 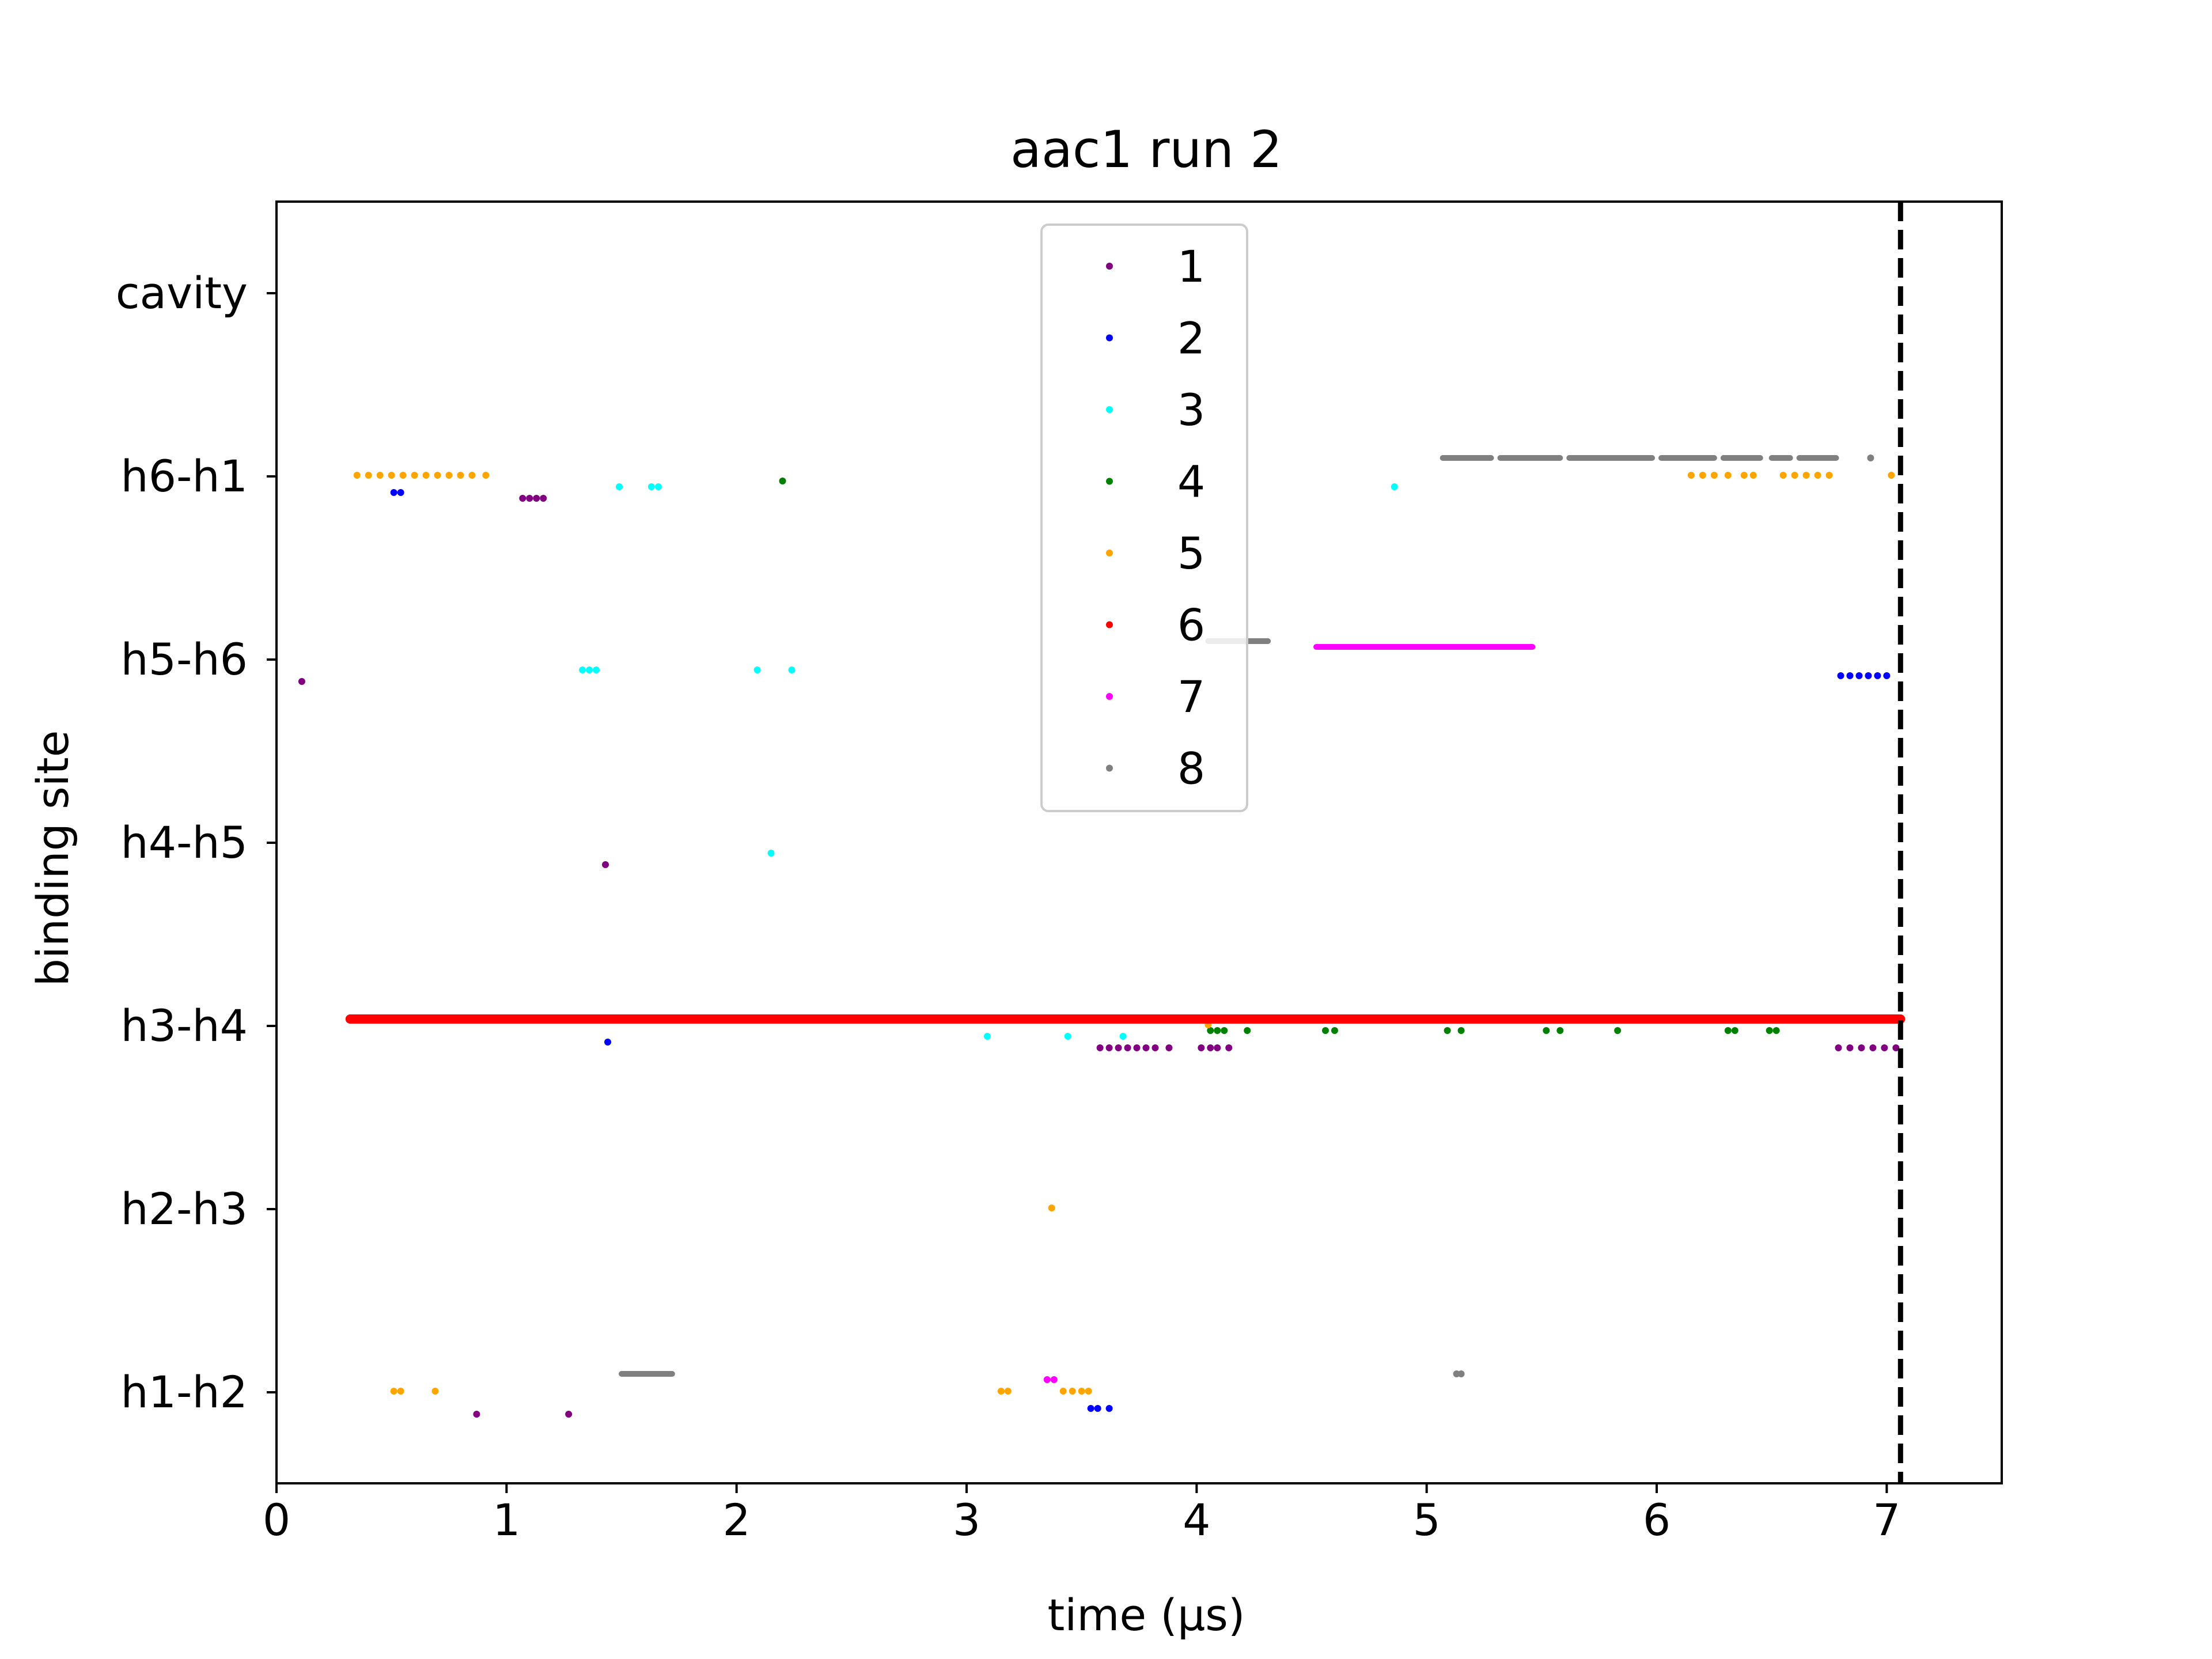 What do you see at coordinates (1191, 481) in the screenshot?
I see `legend-label: 4` at bounding box center [1191, 481].